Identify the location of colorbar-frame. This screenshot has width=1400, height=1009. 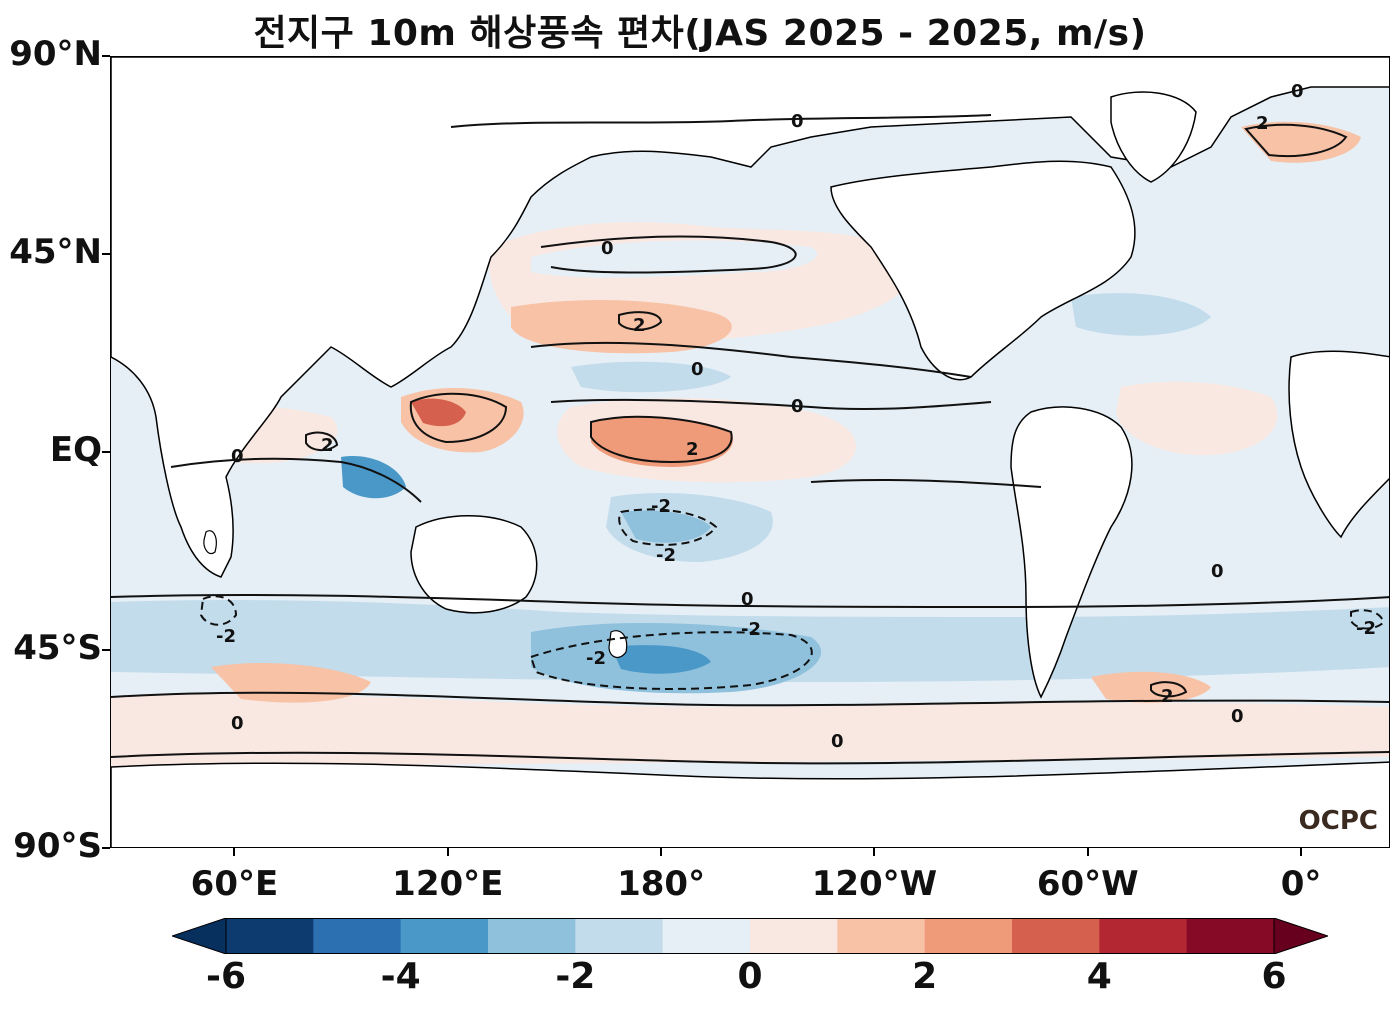
(750, 936).